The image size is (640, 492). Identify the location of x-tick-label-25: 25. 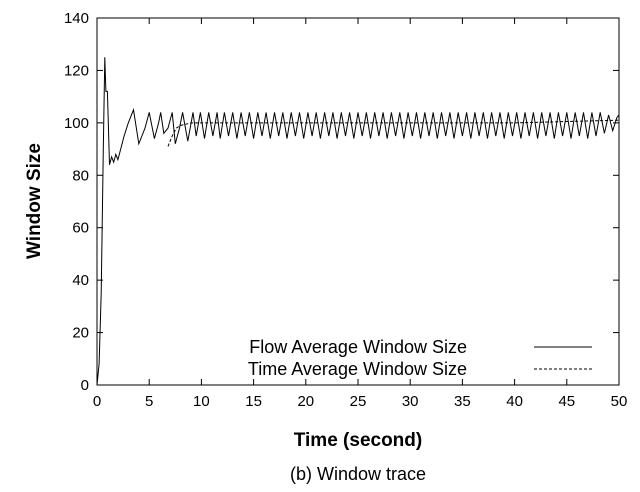
(358, 401).